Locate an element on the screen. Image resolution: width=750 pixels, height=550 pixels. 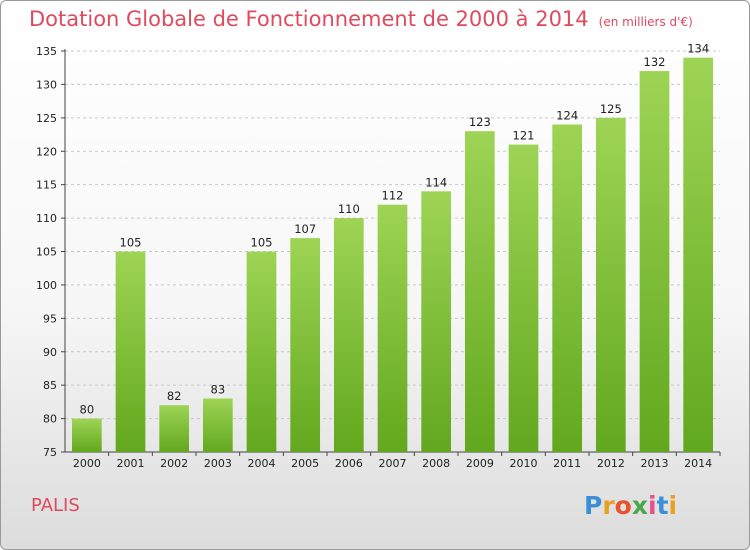
y-tick-label: 85 is located at coordinates (50, 385).